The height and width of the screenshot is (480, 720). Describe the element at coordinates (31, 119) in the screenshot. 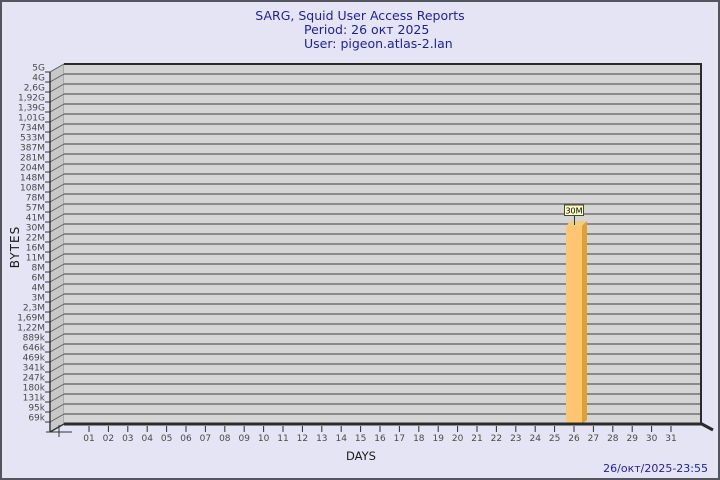

I see `y-tick-label: 1,01G` at that location.